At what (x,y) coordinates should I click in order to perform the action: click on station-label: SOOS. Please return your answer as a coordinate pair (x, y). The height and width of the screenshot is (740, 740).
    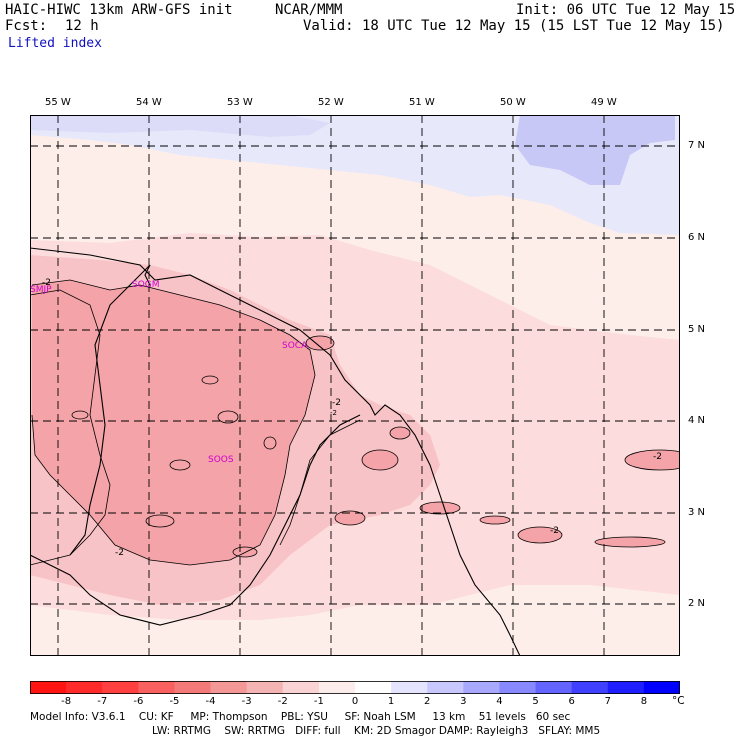
    Looking at the image, I should click on (221, 460).